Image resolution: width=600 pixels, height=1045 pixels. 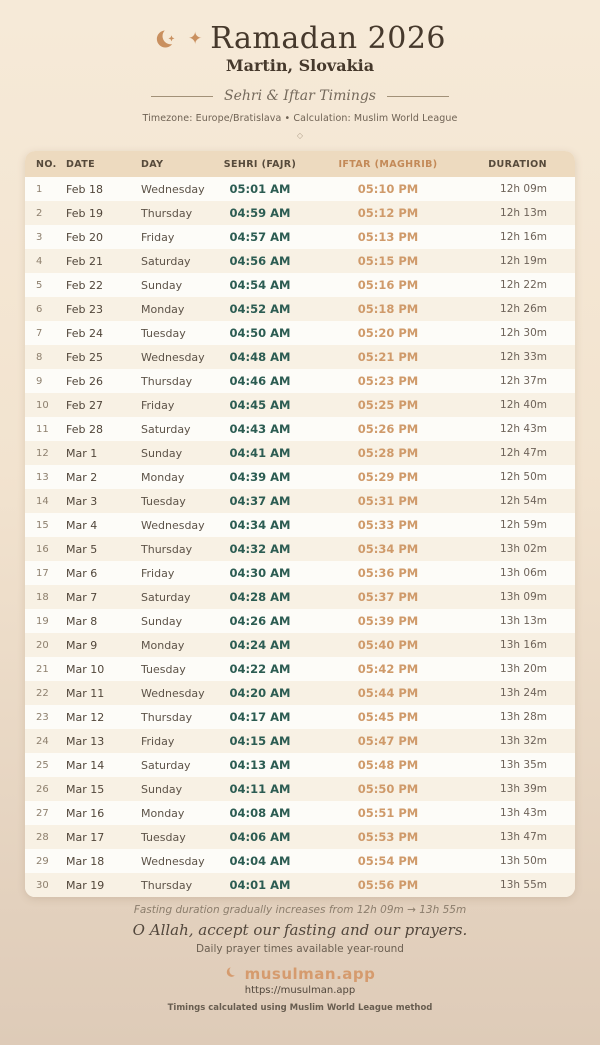 I want to click on cell-iftar: 05:23 PM, so click(x=388, y=381).